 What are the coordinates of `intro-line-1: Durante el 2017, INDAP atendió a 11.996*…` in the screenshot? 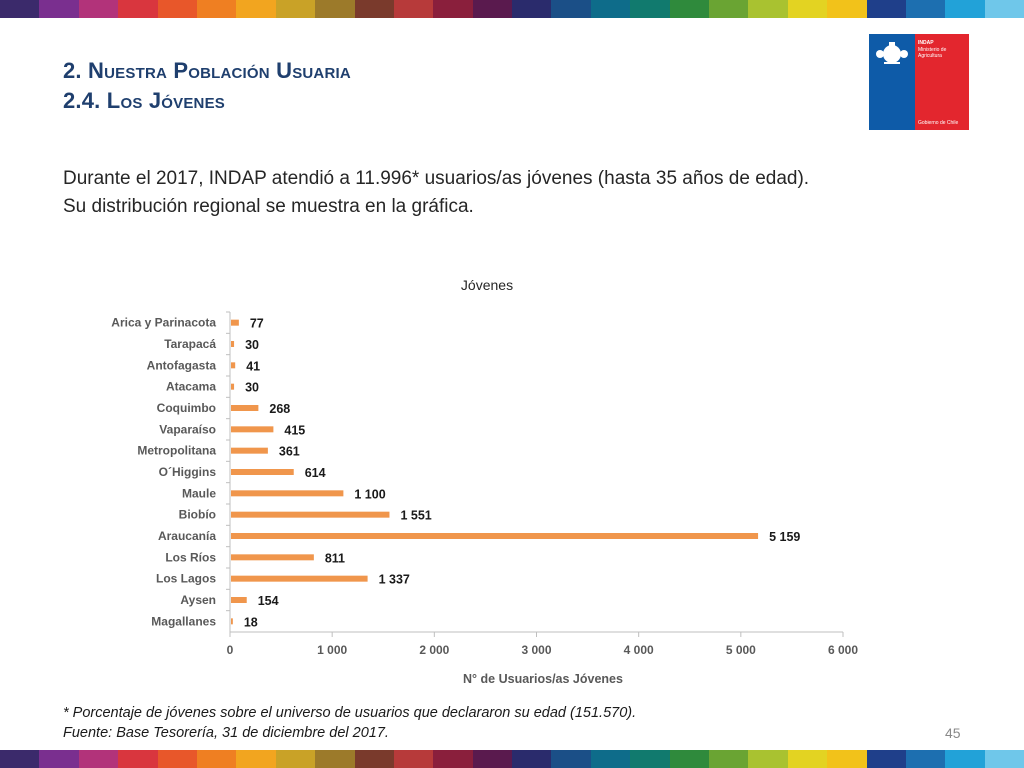 It's located at (436, 178).